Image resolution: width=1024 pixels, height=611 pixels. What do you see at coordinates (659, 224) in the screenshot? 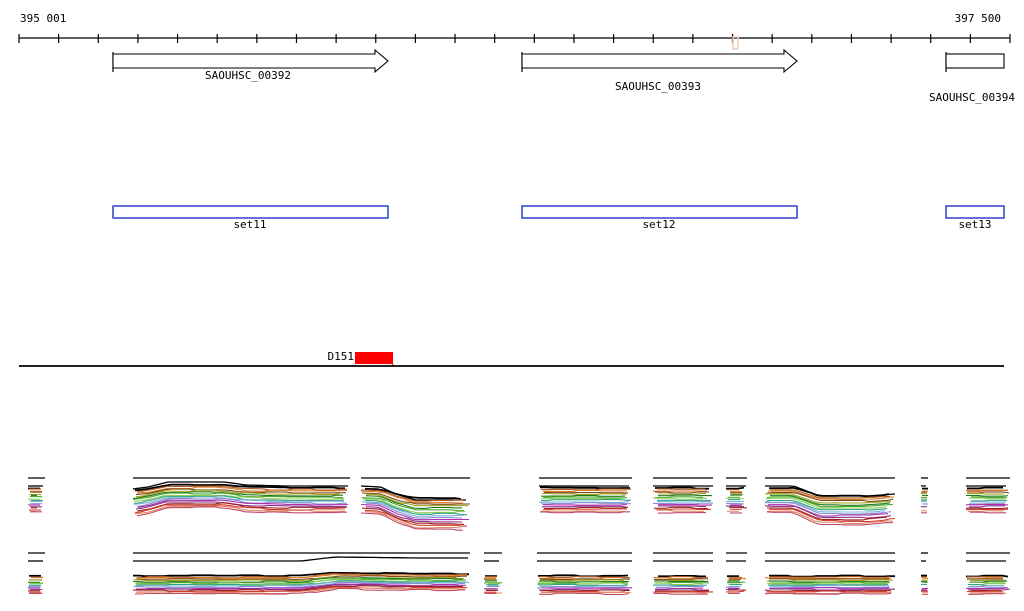
I see `probe-set-label: set12` at bounding box center [659, 224].